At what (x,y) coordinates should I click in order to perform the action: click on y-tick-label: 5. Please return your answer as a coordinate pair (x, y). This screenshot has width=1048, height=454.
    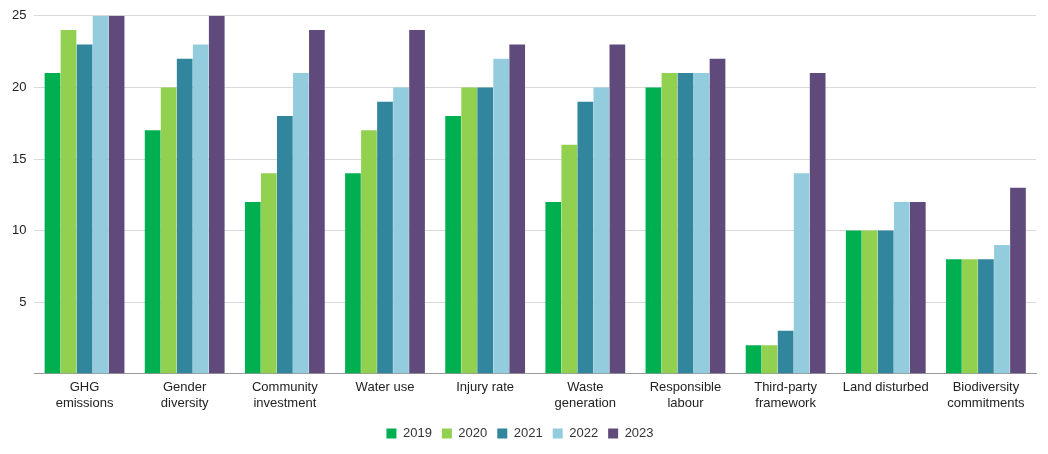
    Looking at the image, I should click on (23, 301).